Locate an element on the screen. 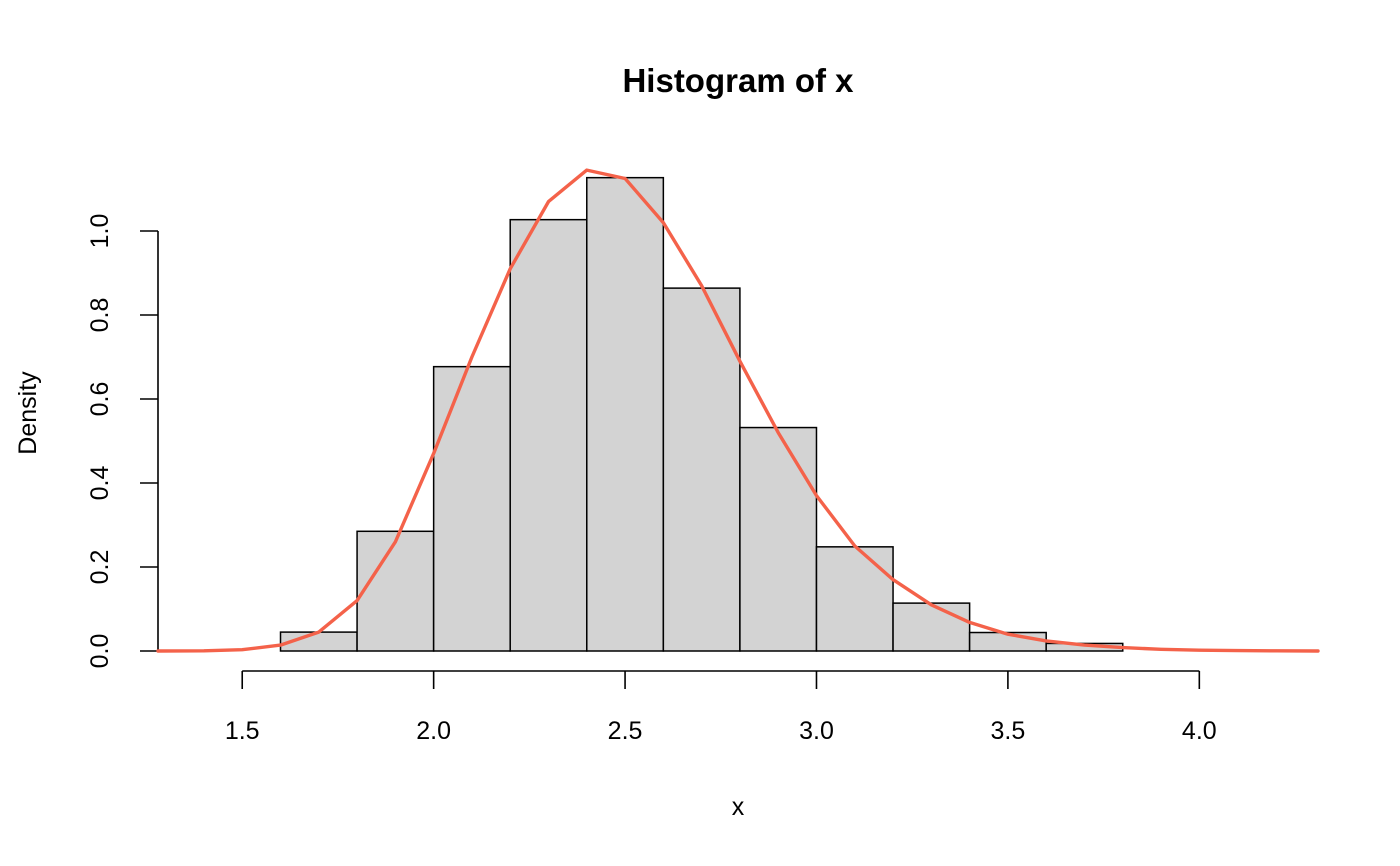 This screenshot has height=866, width=1400. x-tick-label: 2.0 is located at coordinates (433, 731).